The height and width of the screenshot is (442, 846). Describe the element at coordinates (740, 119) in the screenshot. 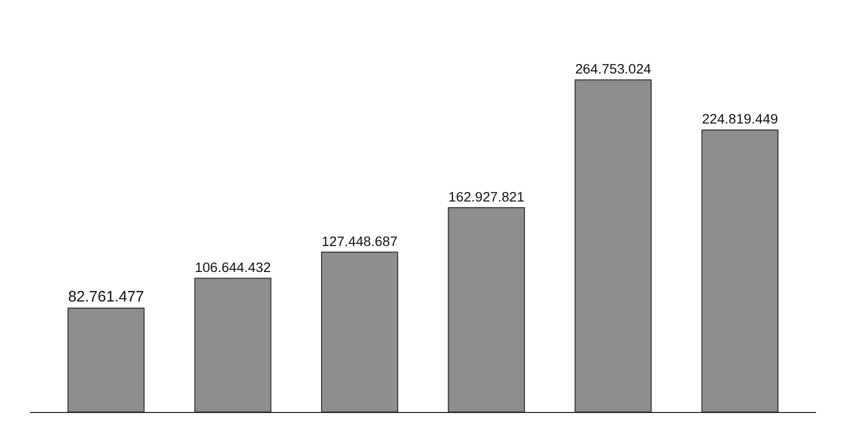

I see `data-label: 224.819.449` at that location.